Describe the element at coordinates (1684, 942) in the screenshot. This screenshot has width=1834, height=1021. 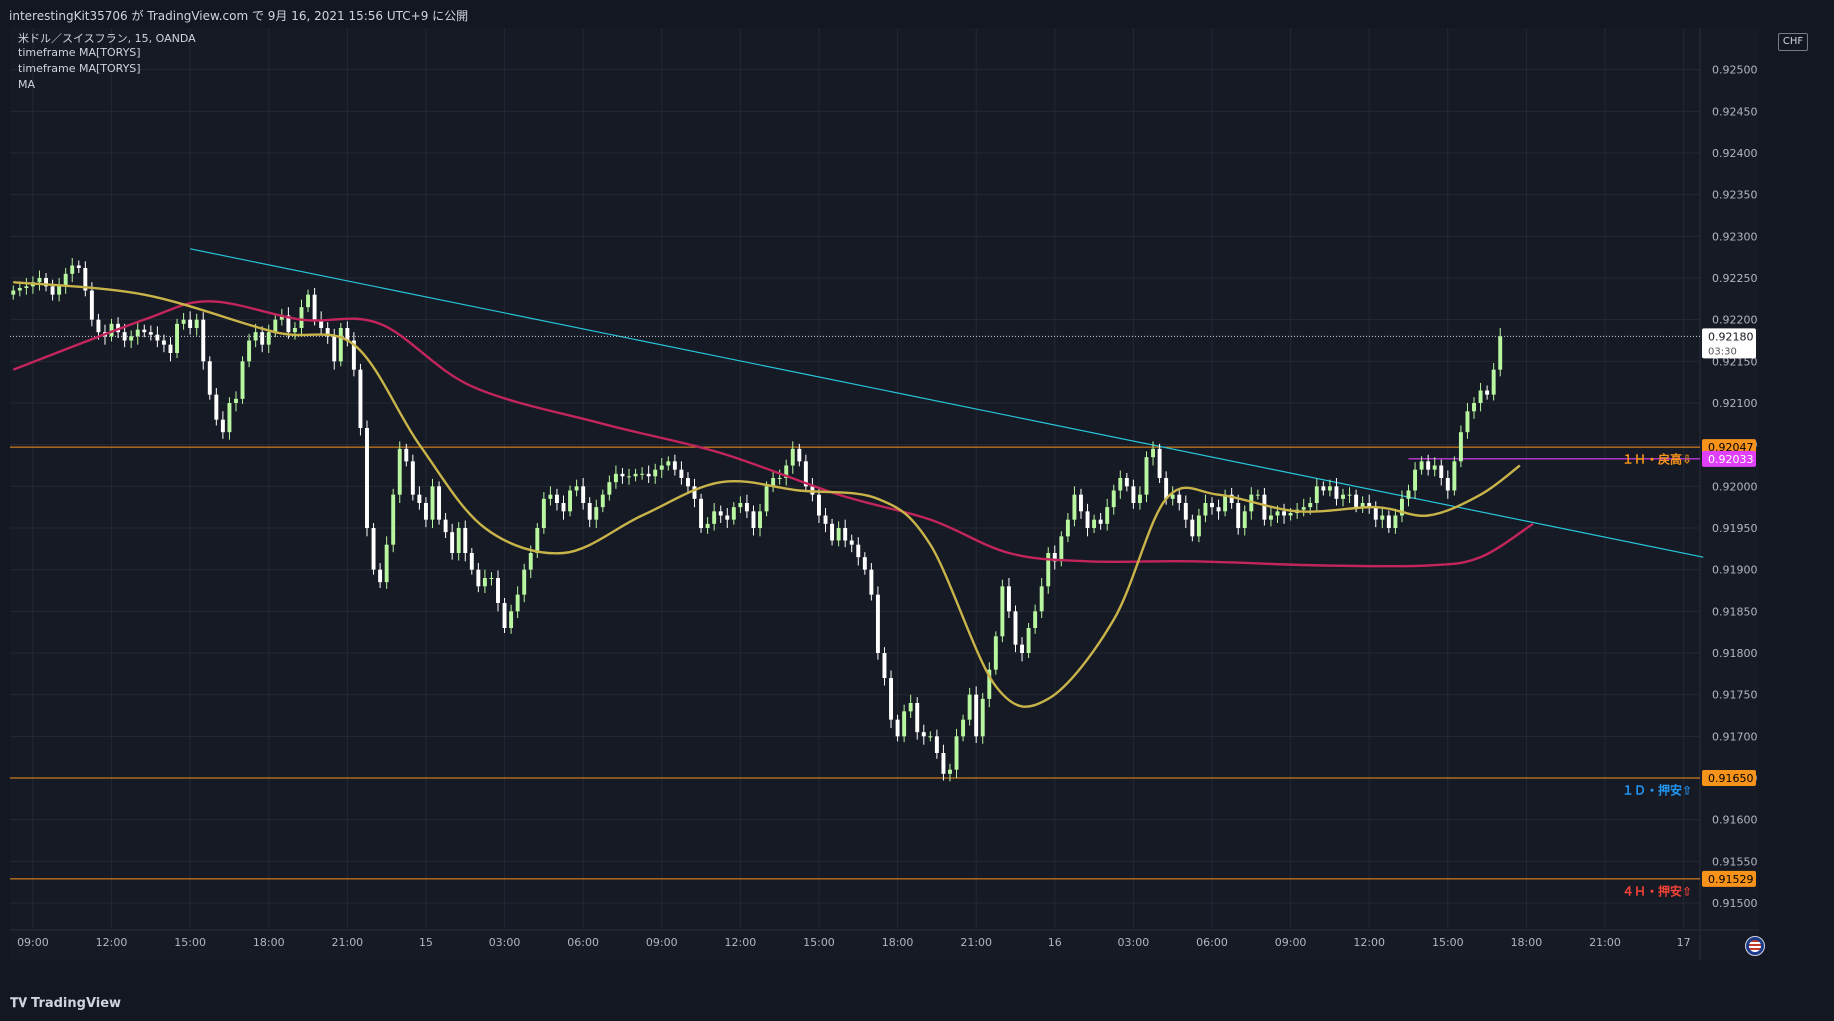
I see `x-tick-label: 17` at that location.